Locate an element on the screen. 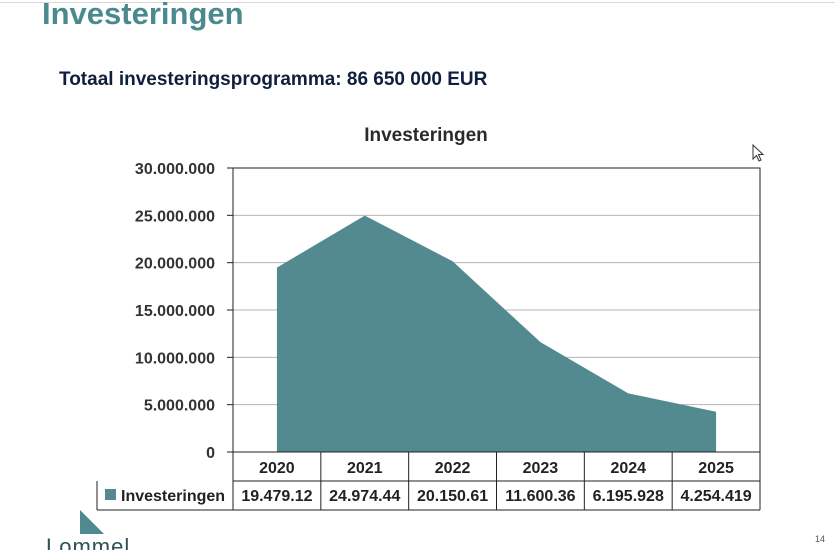 The height and width of the screenshot is (550, 835). data-label: 11.600.36 is located at coordinates (540, 496).